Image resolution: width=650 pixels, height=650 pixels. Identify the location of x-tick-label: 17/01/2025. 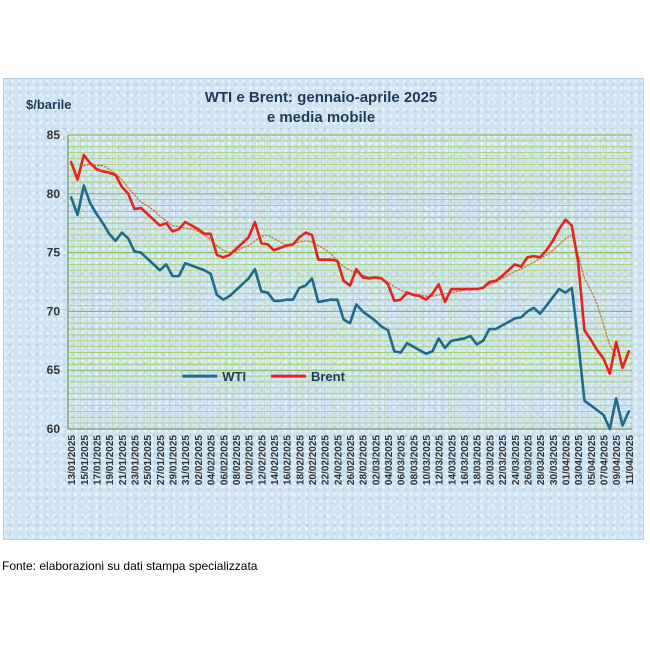
(98, 460).